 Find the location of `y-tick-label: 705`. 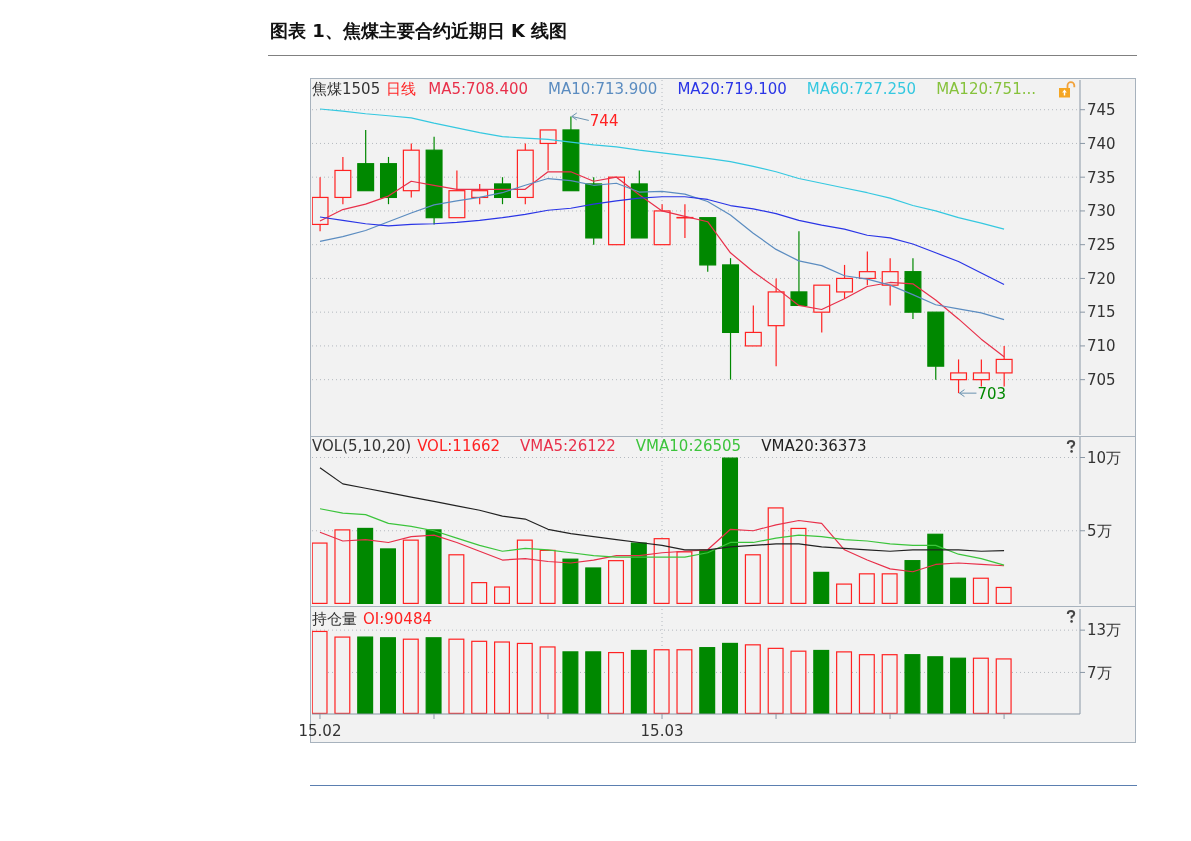

y-tick-label: 705 is located at coordinates (1101, 379).